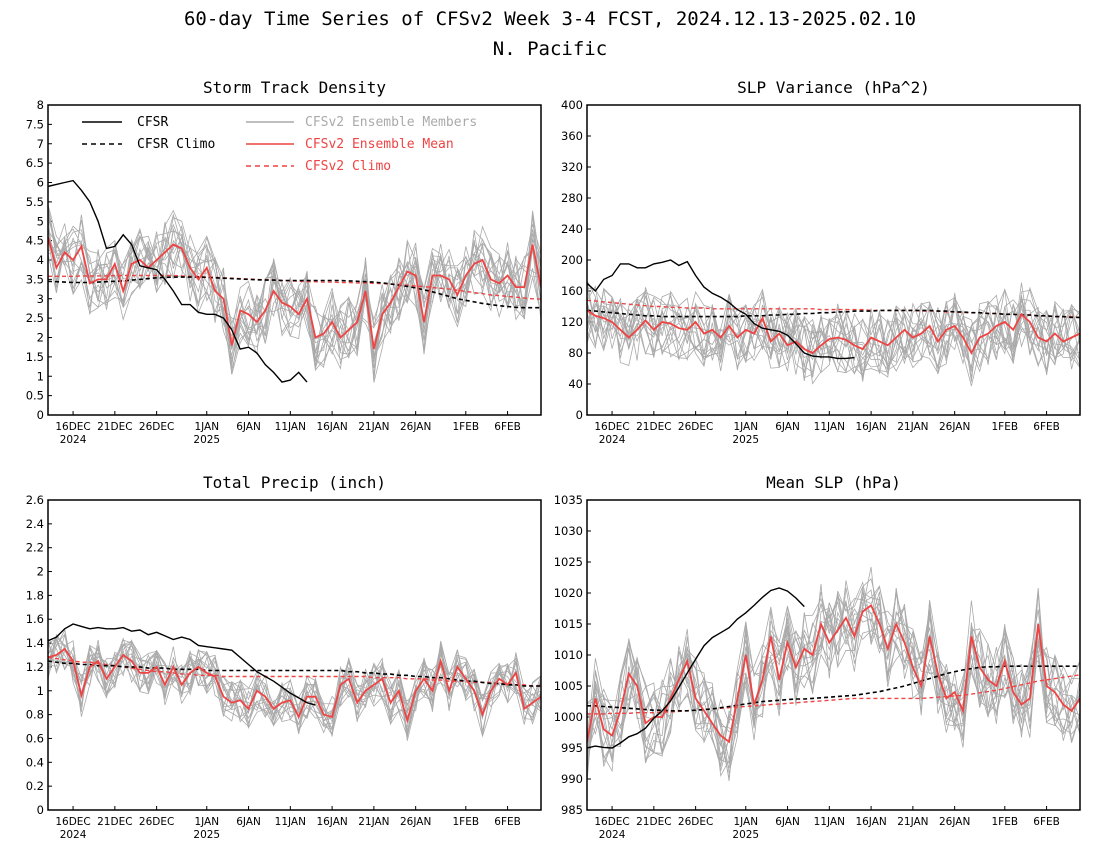 The image size is (1100, 850). Describe the element at coordinates (348, 166) in the screenshot. I see `legend-label: CFSv2 Climo` at that location.